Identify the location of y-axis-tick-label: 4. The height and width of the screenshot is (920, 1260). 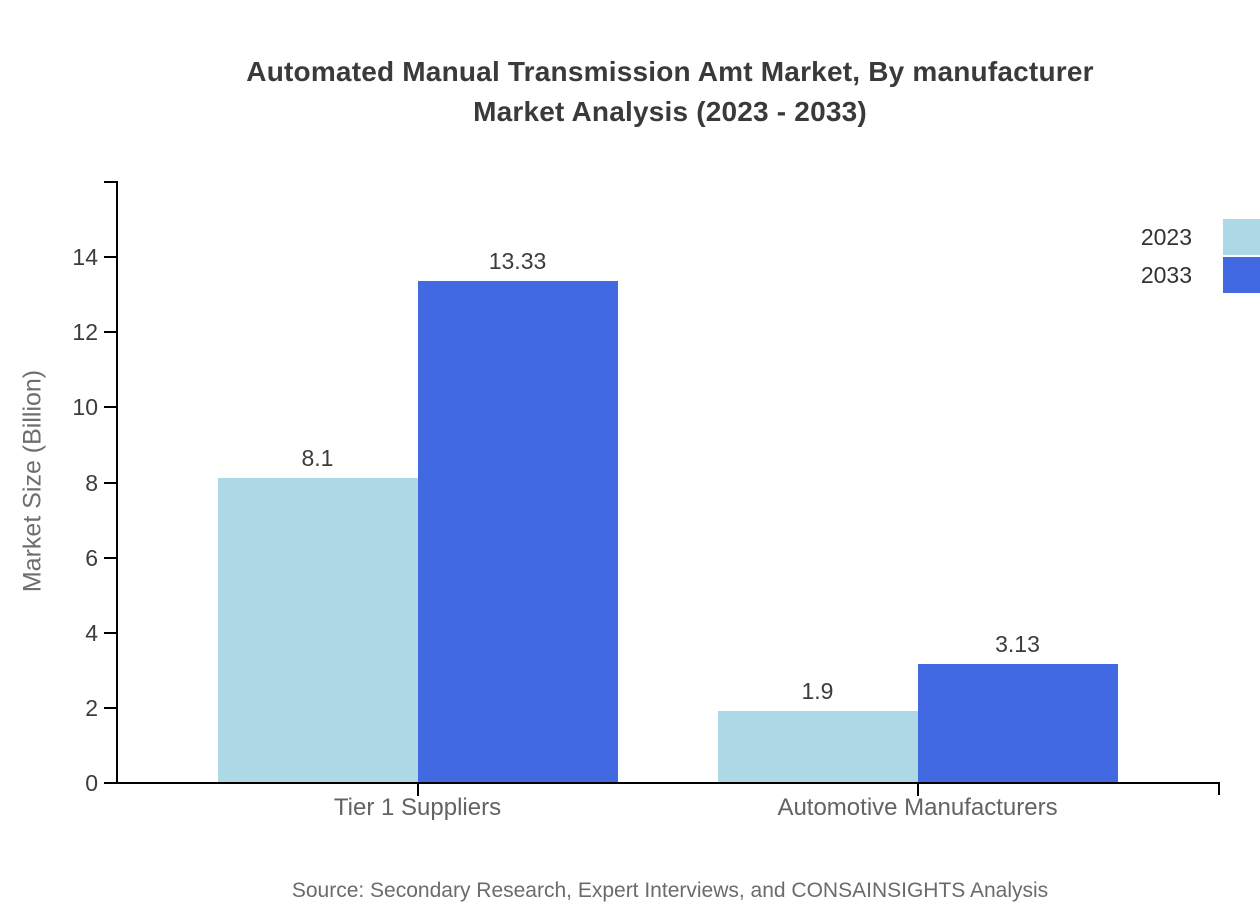
(91, 632).